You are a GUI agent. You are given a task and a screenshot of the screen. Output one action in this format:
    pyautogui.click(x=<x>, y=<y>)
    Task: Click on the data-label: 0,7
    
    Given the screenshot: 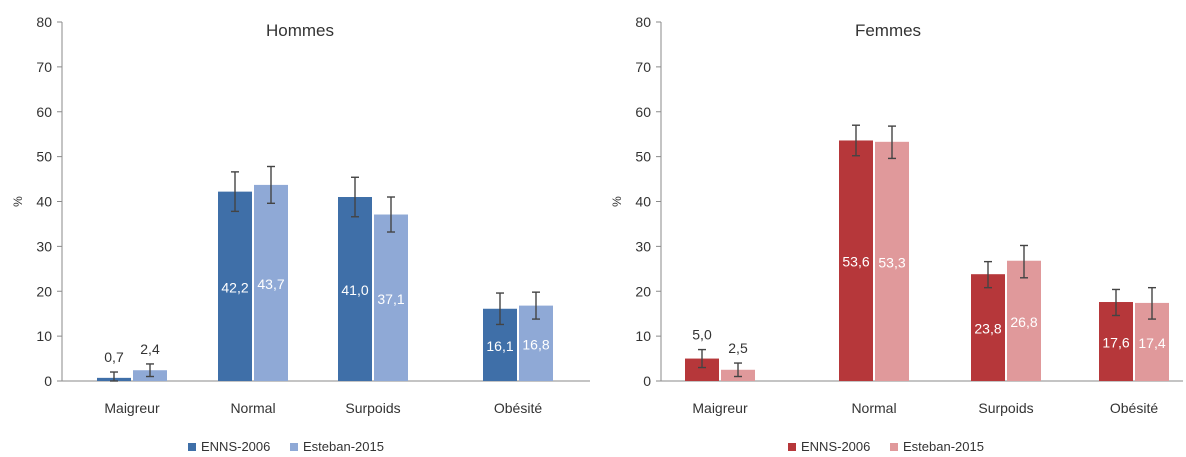 What is the action you would take?
    pyautogui.click(x=114, y=357)
    